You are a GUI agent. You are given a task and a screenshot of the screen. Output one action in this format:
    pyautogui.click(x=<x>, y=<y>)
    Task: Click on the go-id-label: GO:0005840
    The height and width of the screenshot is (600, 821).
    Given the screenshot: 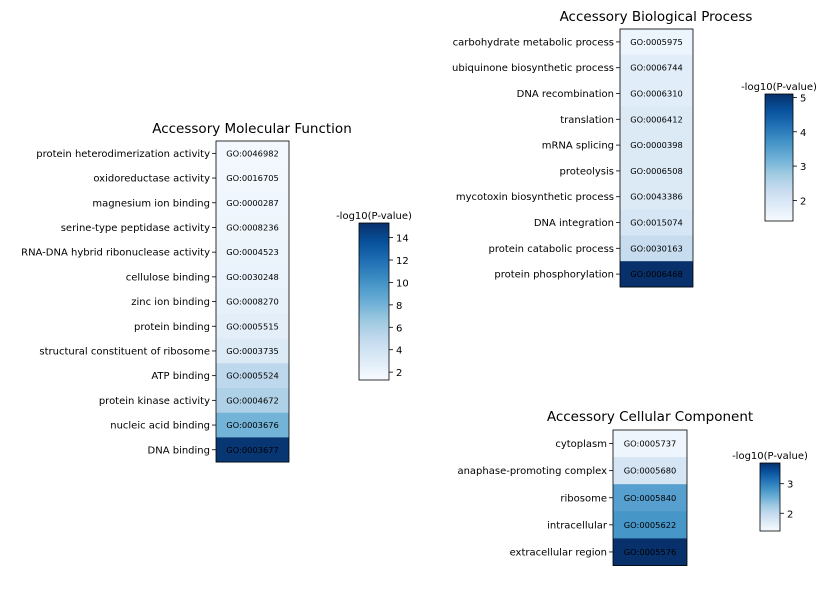 What is the action you would take?
    pyautogui.click(x=650, y=498)
    